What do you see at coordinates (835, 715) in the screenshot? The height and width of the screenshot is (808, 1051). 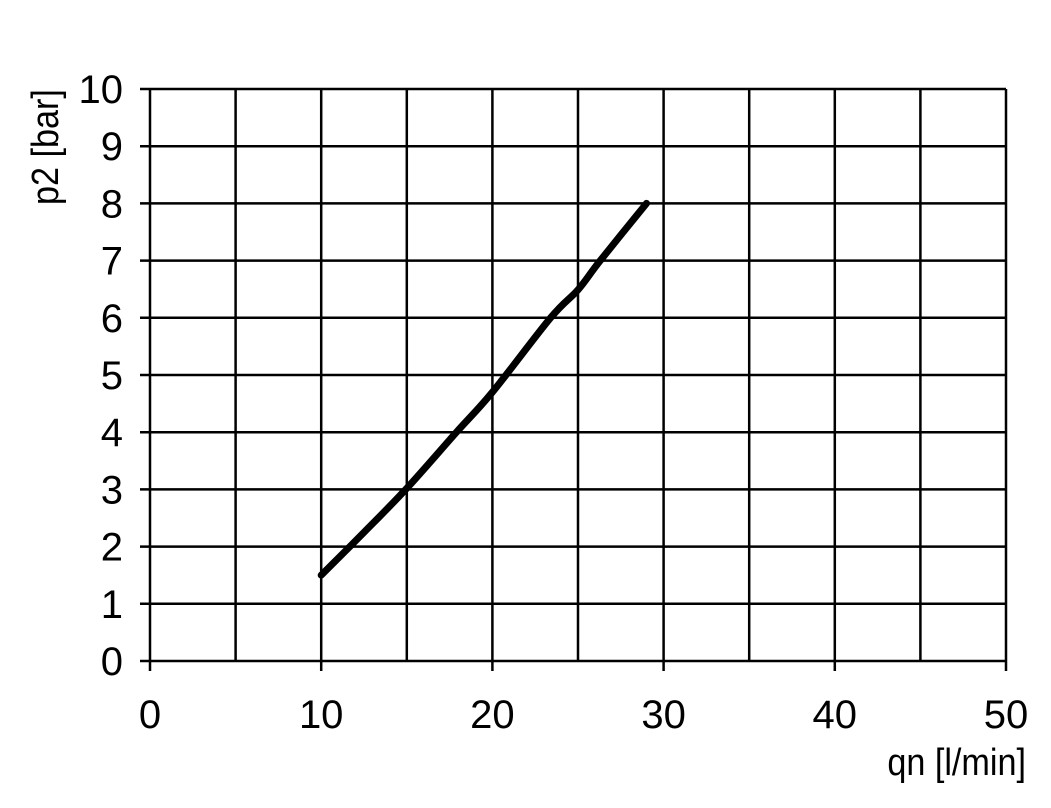 I see `x-tick-label: 40` at bounding box center [835, 715].